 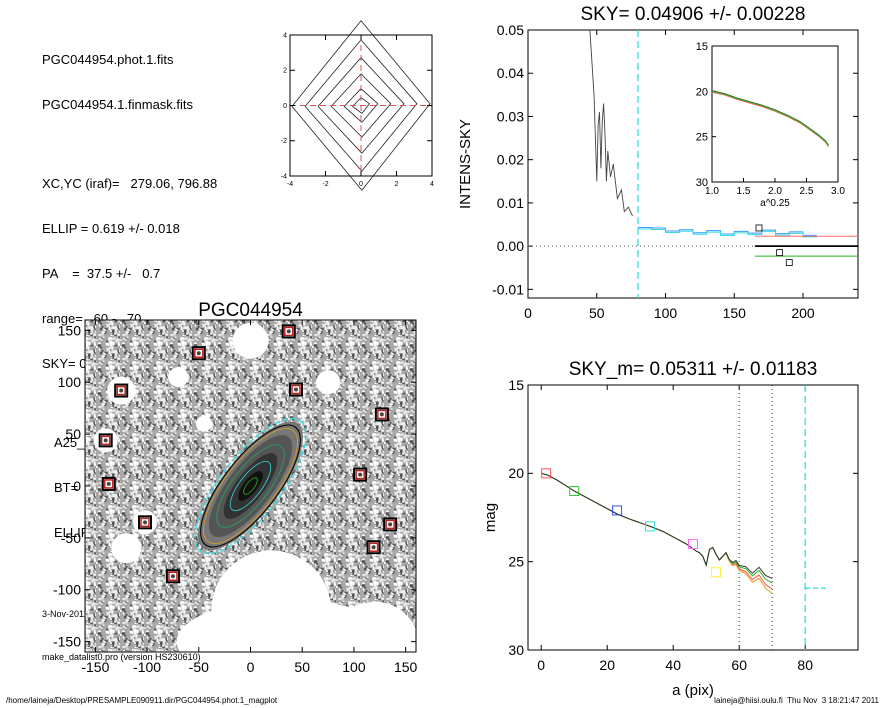 What do you see at coordinates (528, 313) in the screenshot?
I see `sky-x-label: 0` at bounding box center [528, 313].